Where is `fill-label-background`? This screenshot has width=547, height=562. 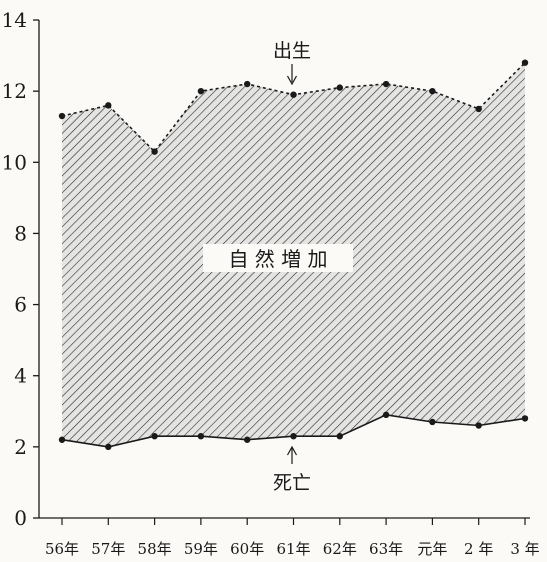 fill-label-background is located at coordinates (278, 258).